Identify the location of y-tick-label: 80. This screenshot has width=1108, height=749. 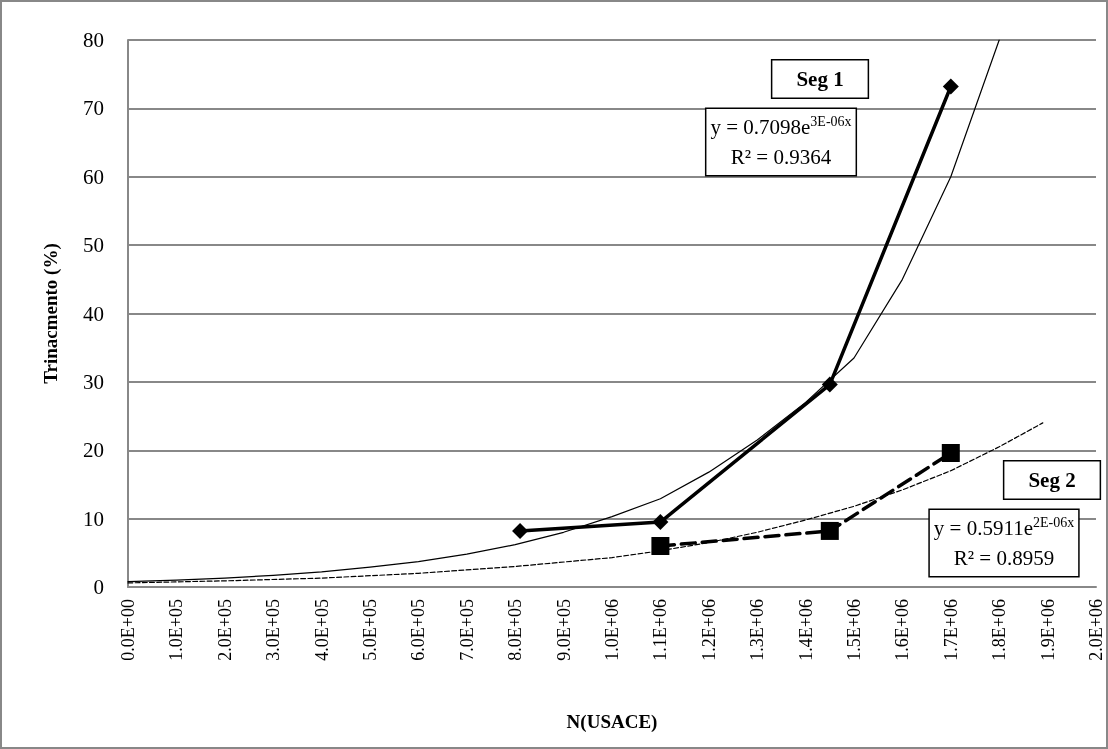
(93, 40).